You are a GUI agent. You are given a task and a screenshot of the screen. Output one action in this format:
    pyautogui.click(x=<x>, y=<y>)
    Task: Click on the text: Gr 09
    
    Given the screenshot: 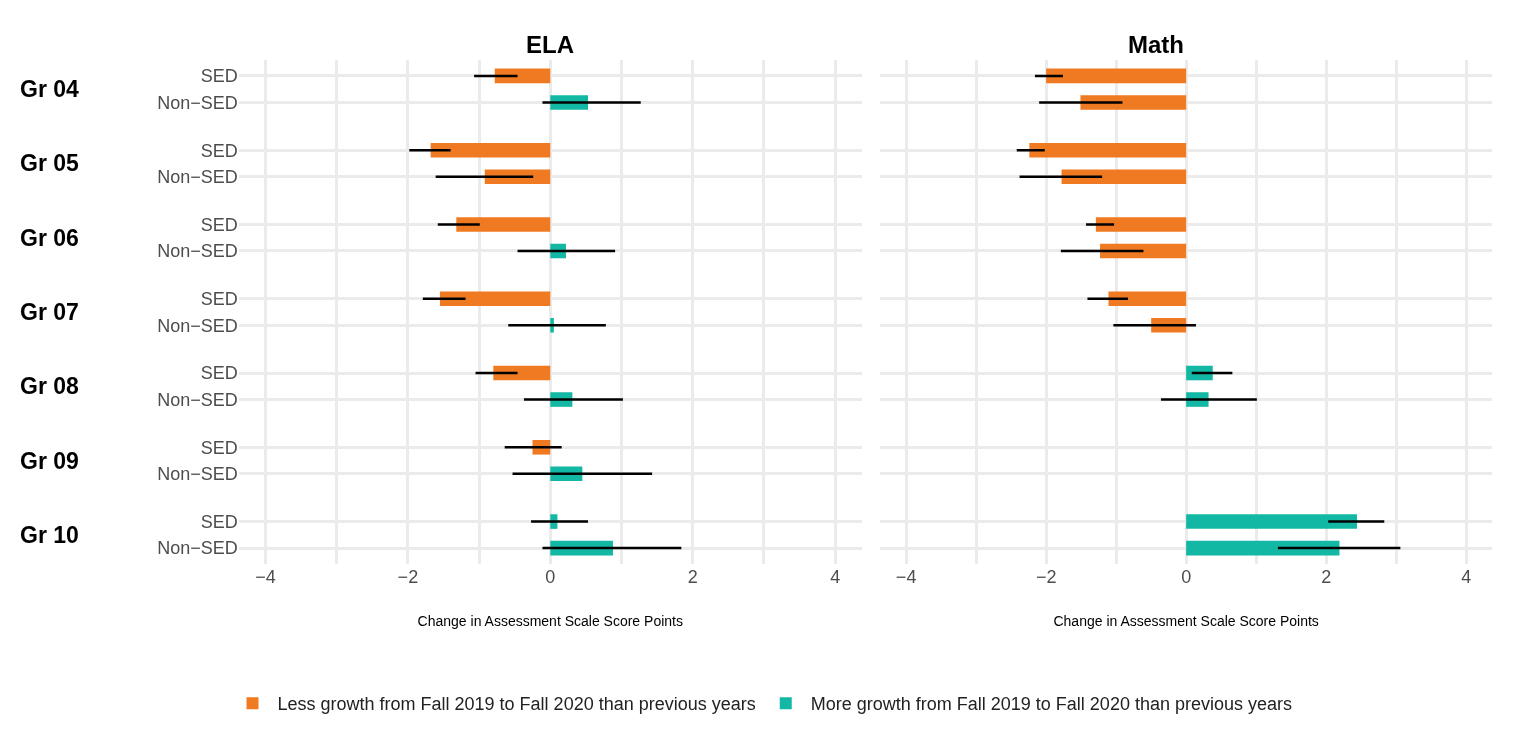 What is the action you would take?
    pyautogui.click(x=49, y=461)
    